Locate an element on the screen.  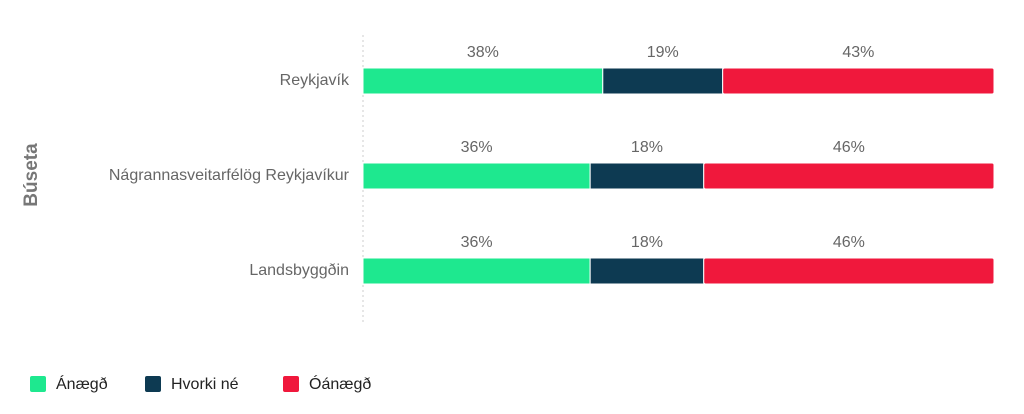
category-label: Reykjavík is located at coordinates (315, 80).